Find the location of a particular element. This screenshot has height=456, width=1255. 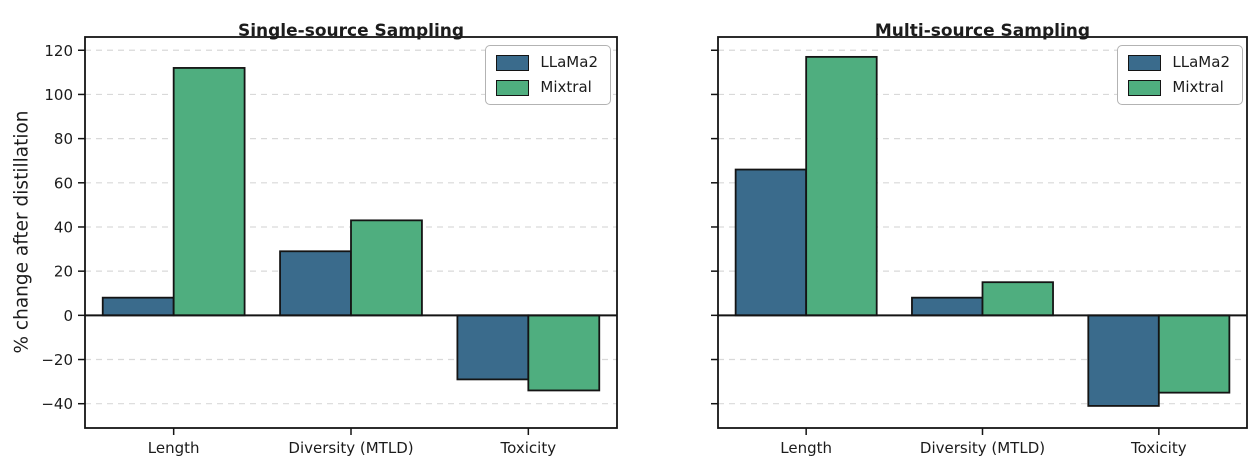

y-tick-label-80: 80 is located at coordinates (63, 139).